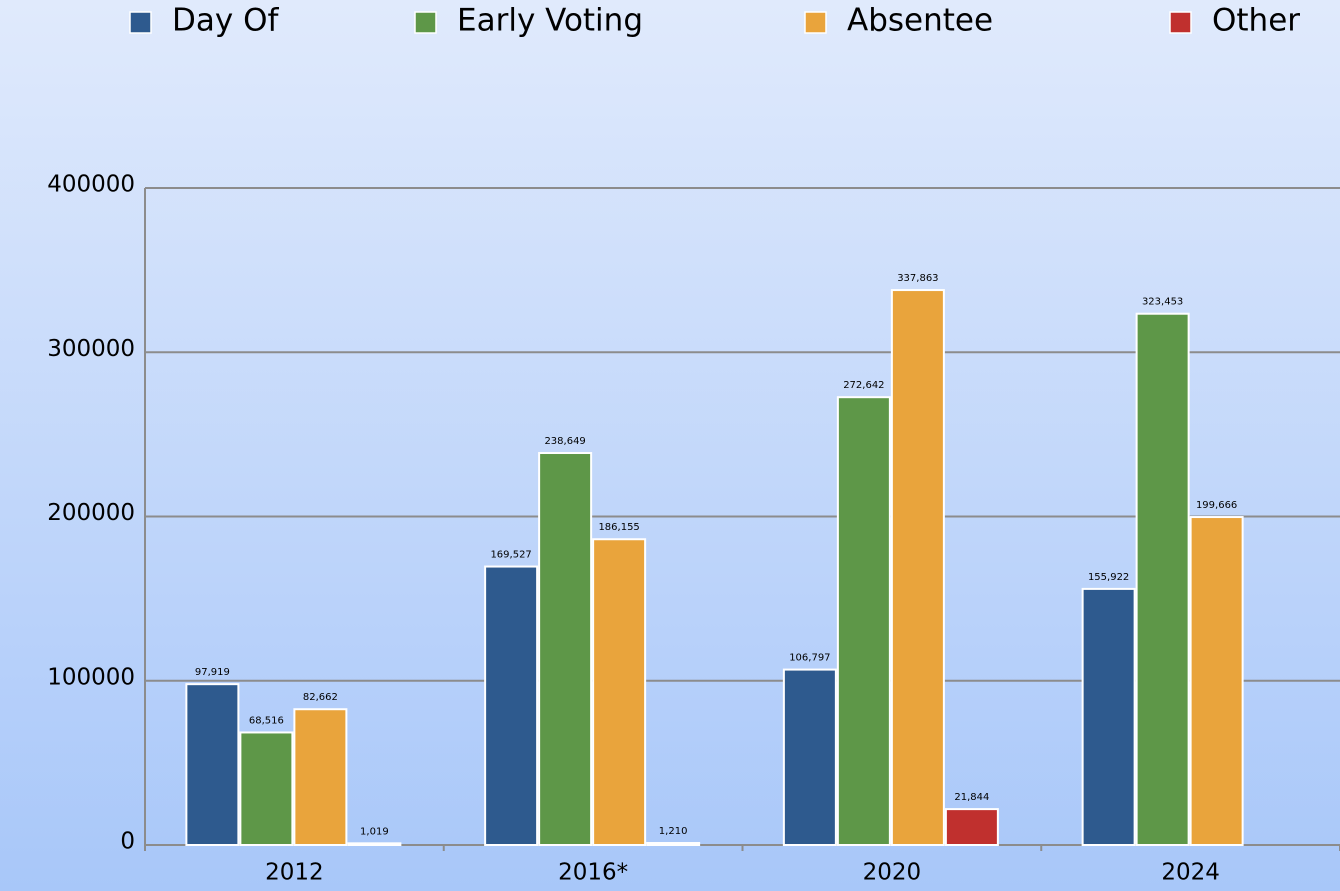 This screenshot has width=1340, height=891. Describe the element at coordinates (920, 21) in the screenshot. I see `legend-label: Absentee` at that location.